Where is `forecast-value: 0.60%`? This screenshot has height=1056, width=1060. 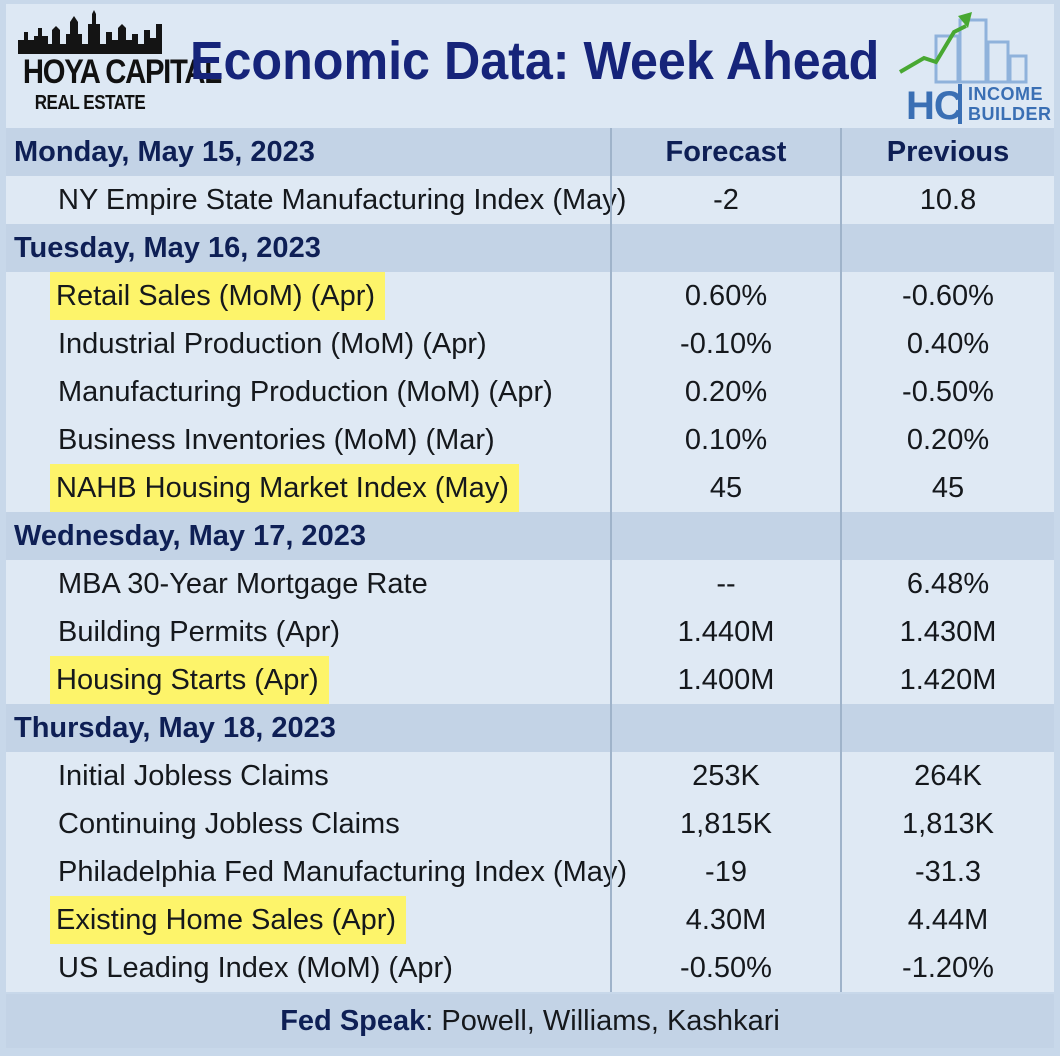 forecast-value: 0.60% is located at coordinates (726, 296).